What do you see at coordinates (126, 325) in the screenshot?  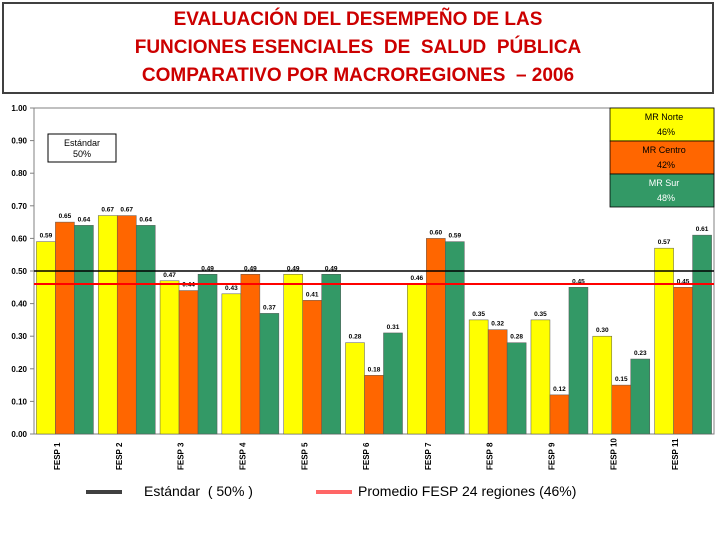 I see `bar-fesp2-mr-centro` at bounding box center [126, 325].